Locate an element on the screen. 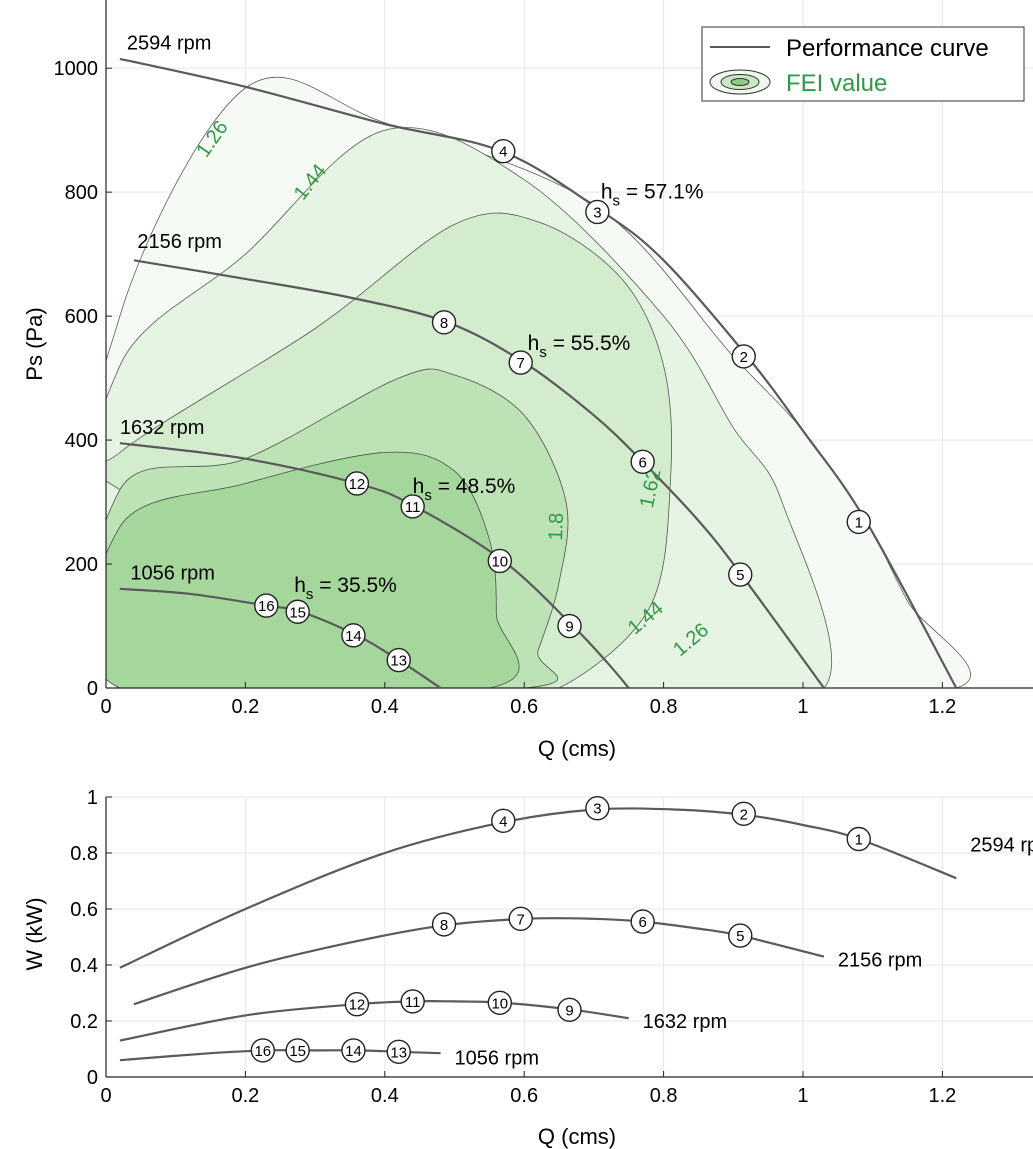 The width and height of the screenshot is (1033, 1149). top-operating-point-label: 15 is located at coordinates (297, 612).